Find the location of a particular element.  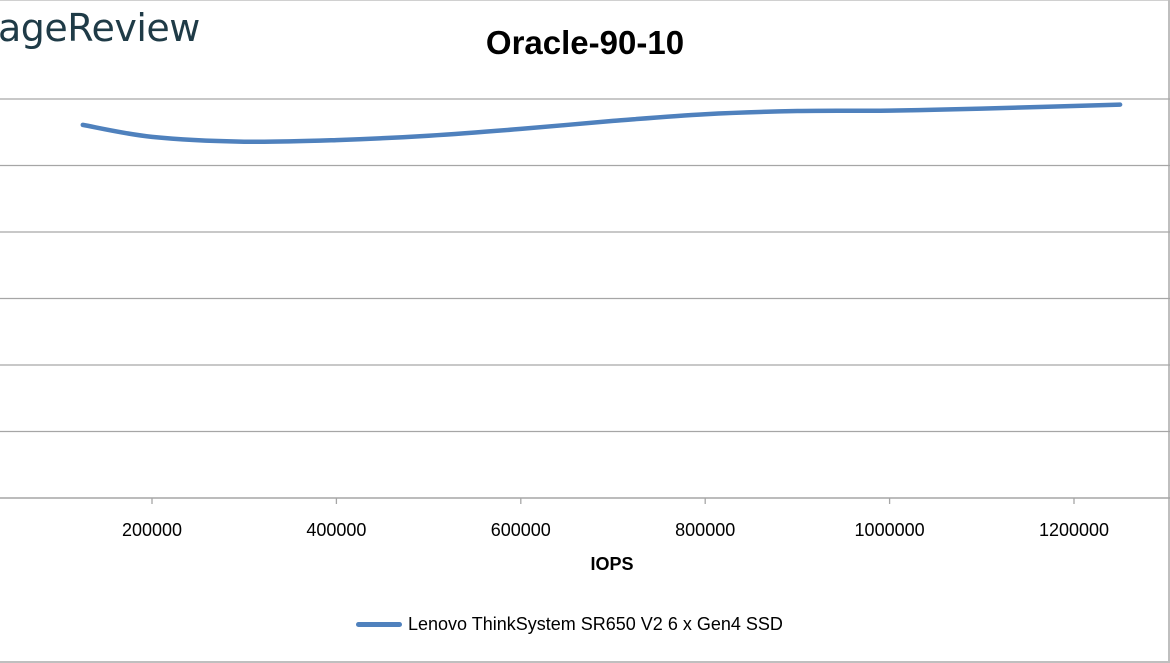

legend: Lenovo ThinkSystem SR650 V2 6 x Gen4 SSD is located at coordinates (569, 624).